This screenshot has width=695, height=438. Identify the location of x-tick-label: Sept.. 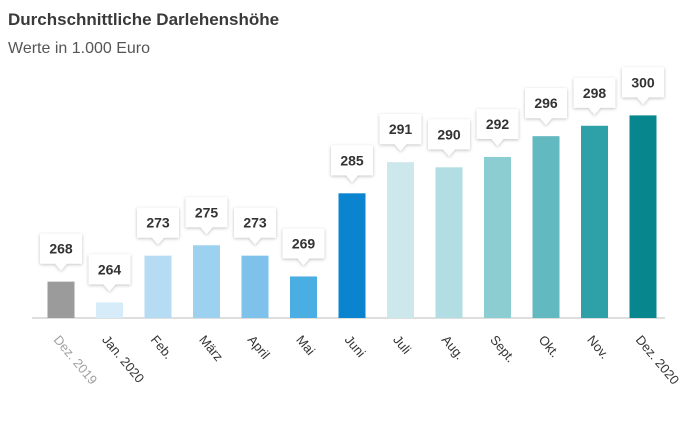
(502, 348).